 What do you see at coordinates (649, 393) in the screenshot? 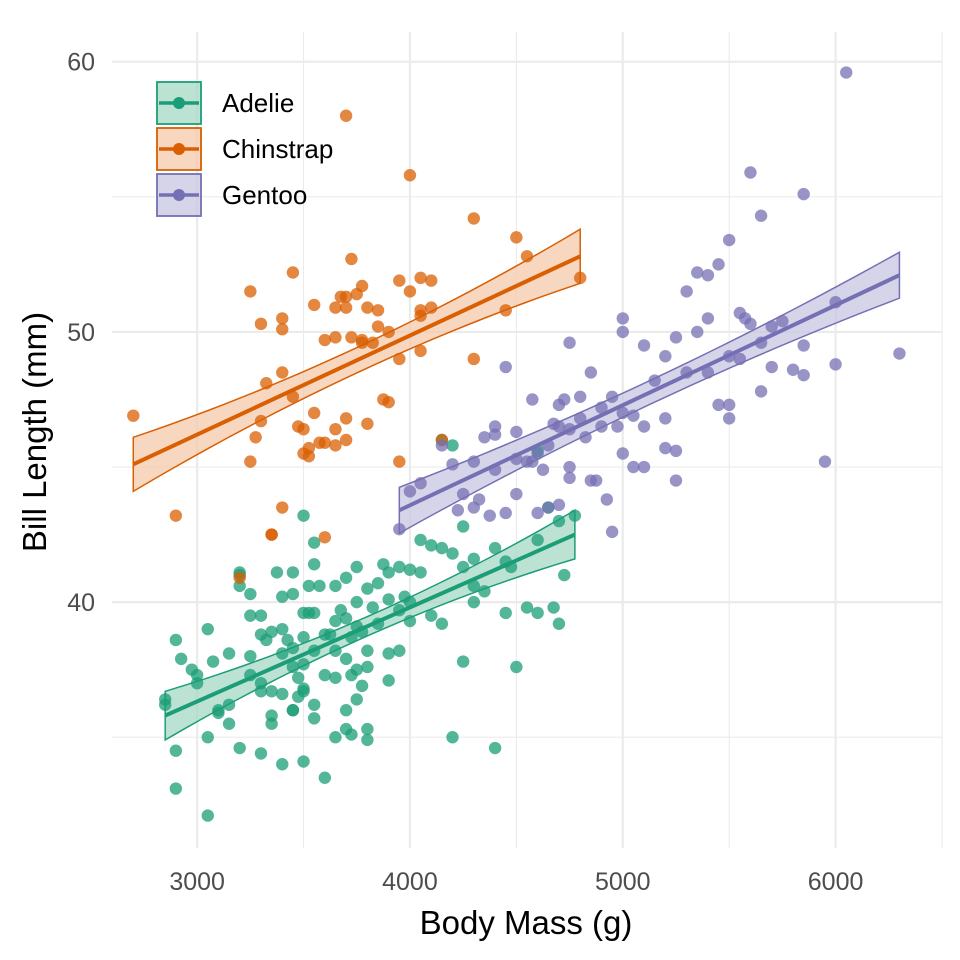
I see `fit-line-gentoo` at bounding box center [649, 393].